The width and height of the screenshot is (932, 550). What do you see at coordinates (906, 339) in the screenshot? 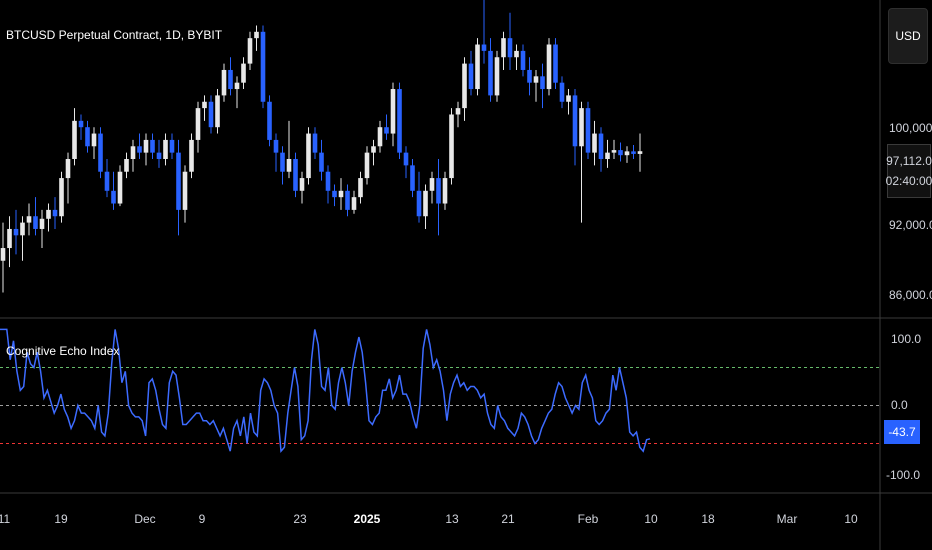
I see `indicator-tick-100: 100.0` at bounding box center [906, 339].